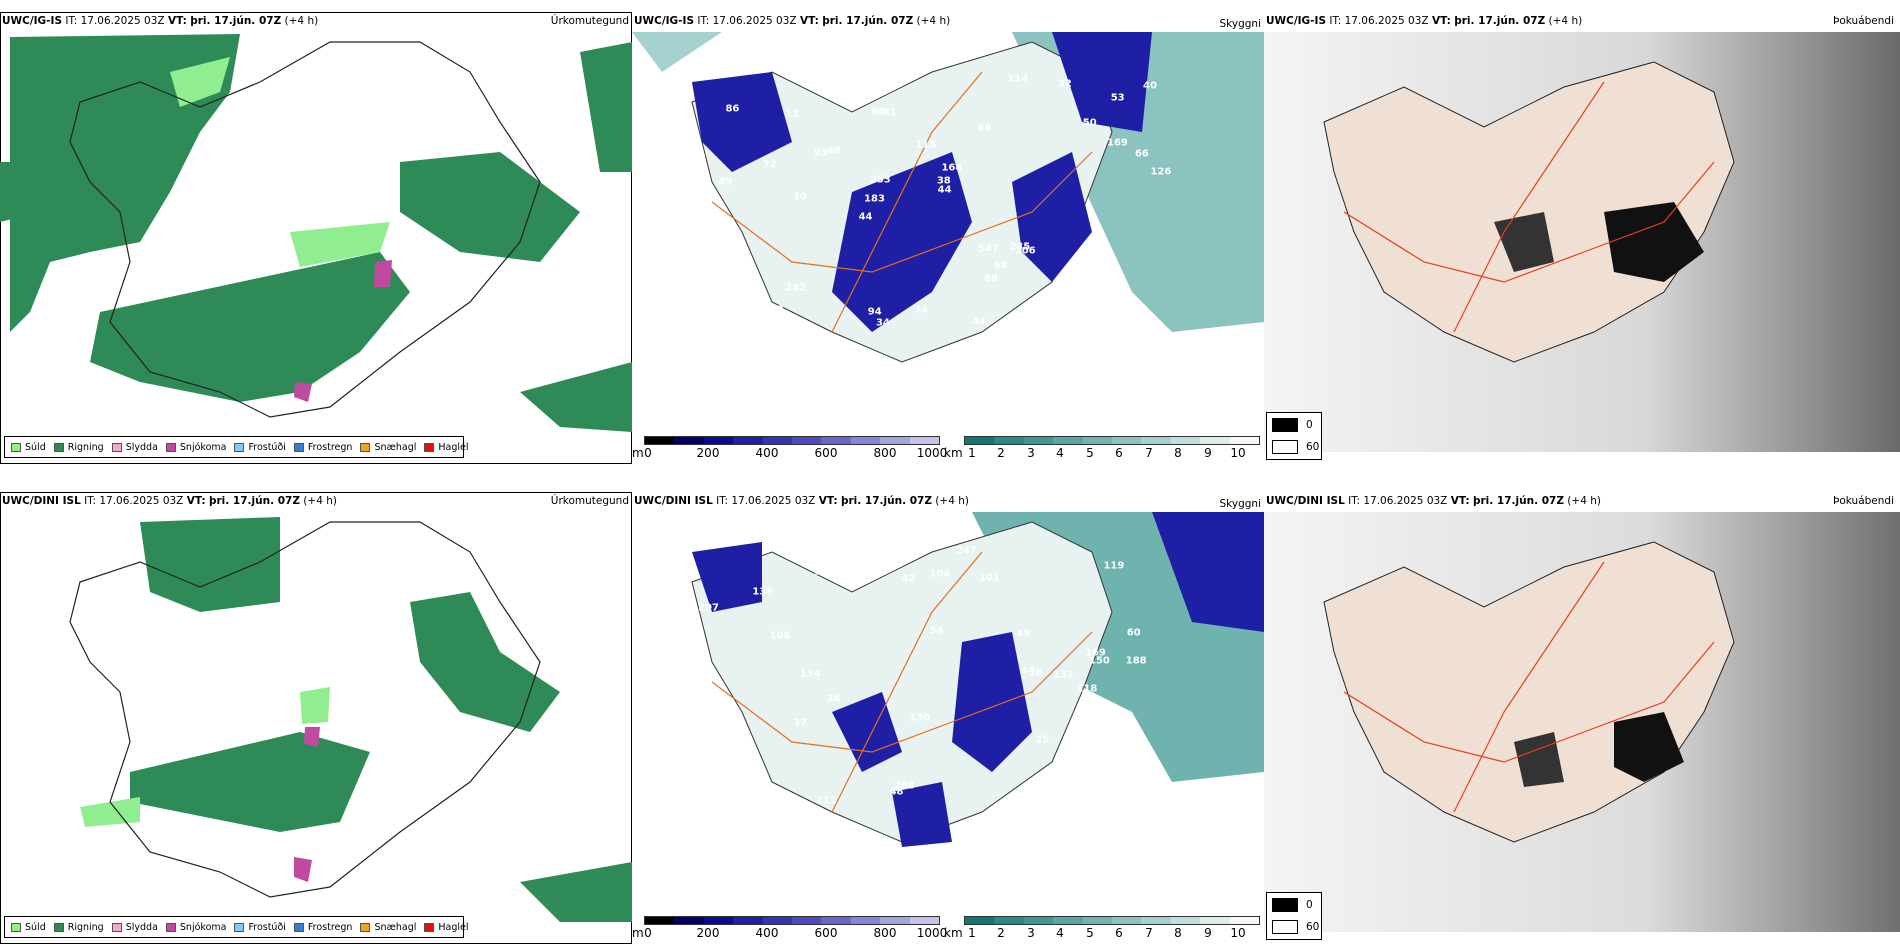 Image resolution: width=1900 pixels, height=950 pixels. What do you see at coordinates (1001, 453) in the screenshot?
I see `colorbar-tick: 2` at bounding box center [1001, 453].